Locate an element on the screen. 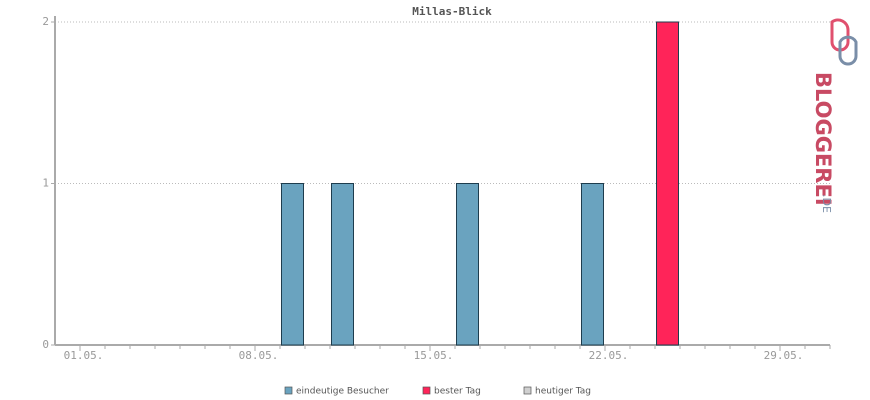 This screenshot has width=870, height=400. x-tick-label: 29.05. is located at coordinates (784, 355).